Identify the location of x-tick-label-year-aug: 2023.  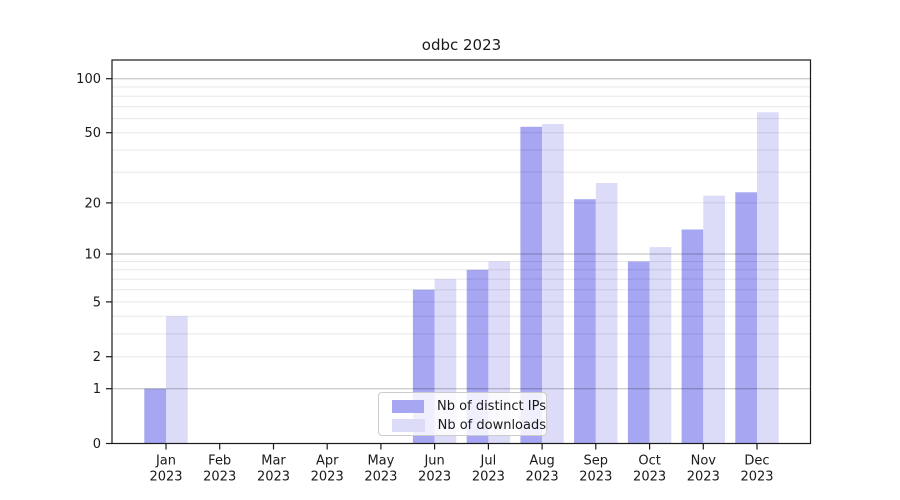
(542, 477).